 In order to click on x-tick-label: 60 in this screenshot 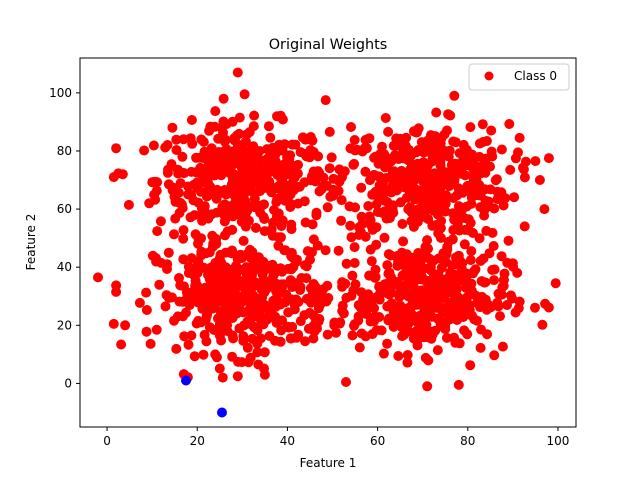, I will do `click(377, 441)`.